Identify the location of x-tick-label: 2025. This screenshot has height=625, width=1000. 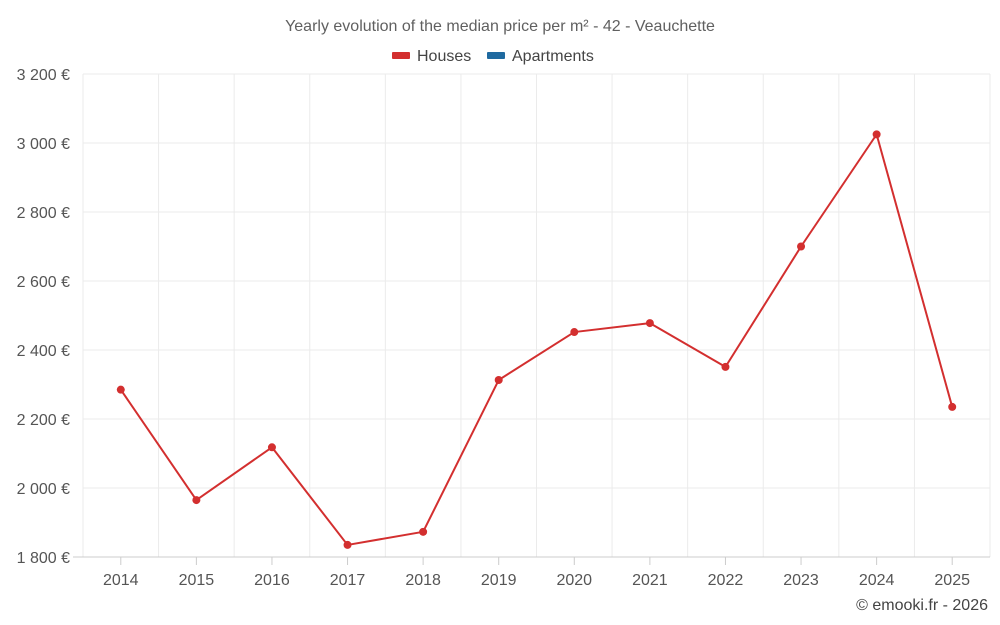
(952, 580).